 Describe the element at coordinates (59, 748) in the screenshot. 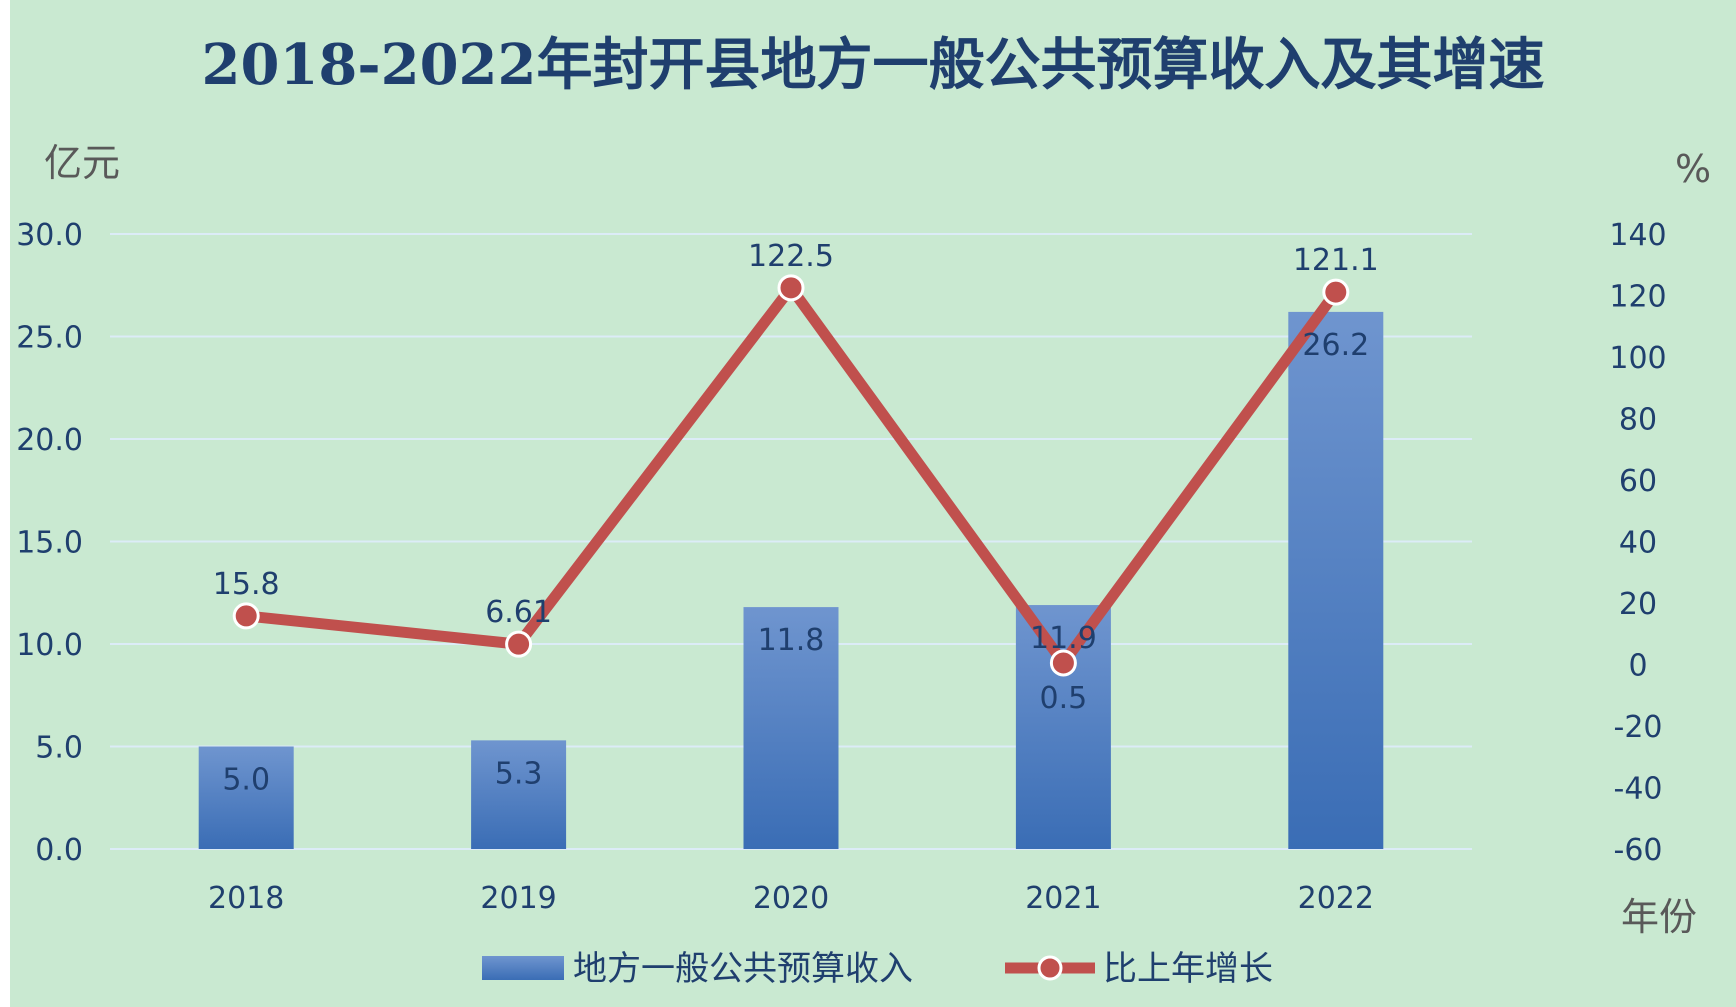

I see `left-tick-label: 5.0` at that location.